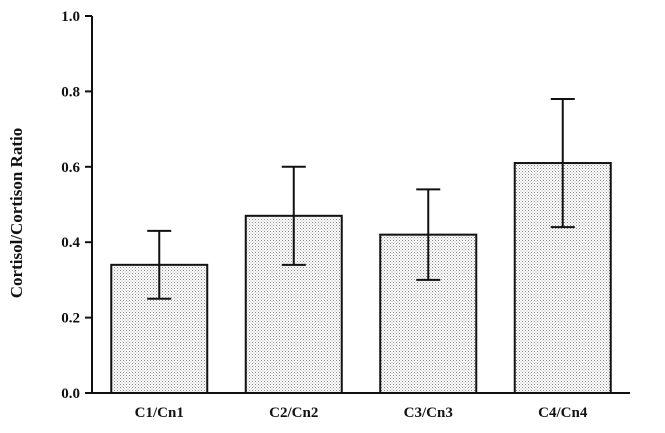  I want to click on x-tick-label-4: C4/Cn4, so click(563, 413).